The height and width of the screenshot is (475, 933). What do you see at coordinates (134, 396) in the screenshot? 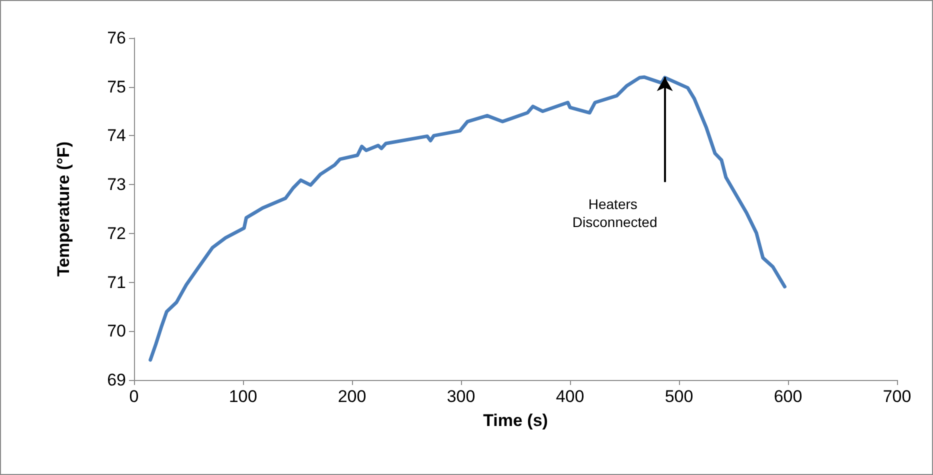
I see `x-tick-label: 0` at bounding box center [134, 396].